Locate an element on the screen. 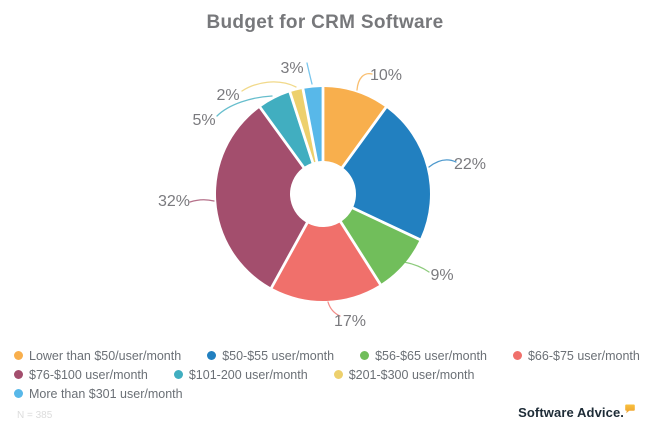 The width and height of the screenshot is (650, 439). legend-label: $66-$75 user/month is located at coordinates (583, 355).